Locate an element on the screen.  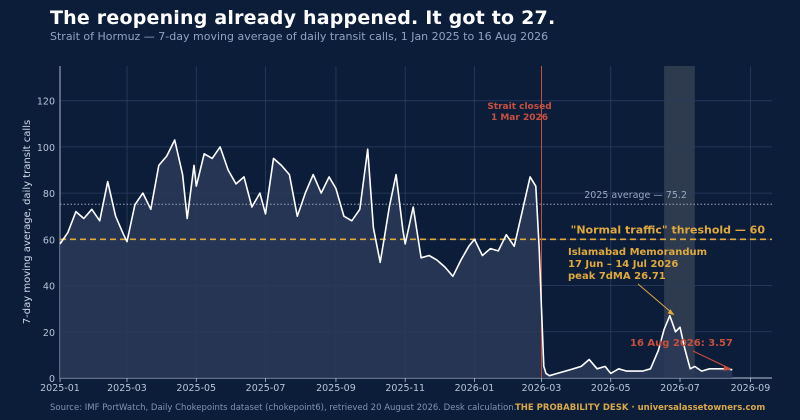
x-tick-label: 2026-03 is located at coordinates (542, 388).